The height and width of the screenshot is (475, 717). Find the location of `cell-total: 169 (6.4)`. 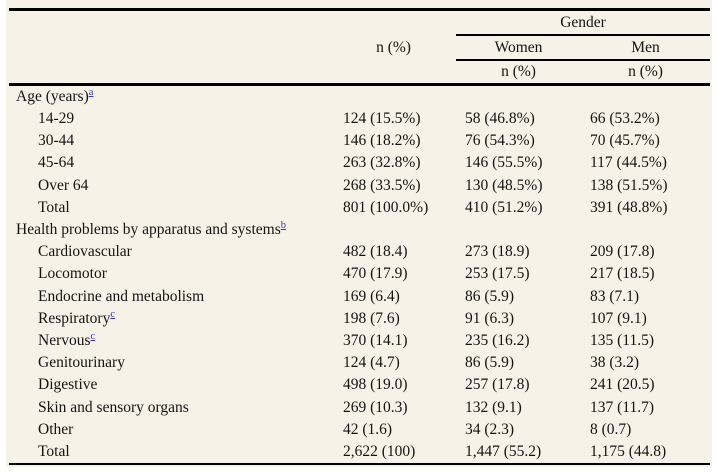

cell-total: 169 (6.4) is located at coordinates (371, 296).